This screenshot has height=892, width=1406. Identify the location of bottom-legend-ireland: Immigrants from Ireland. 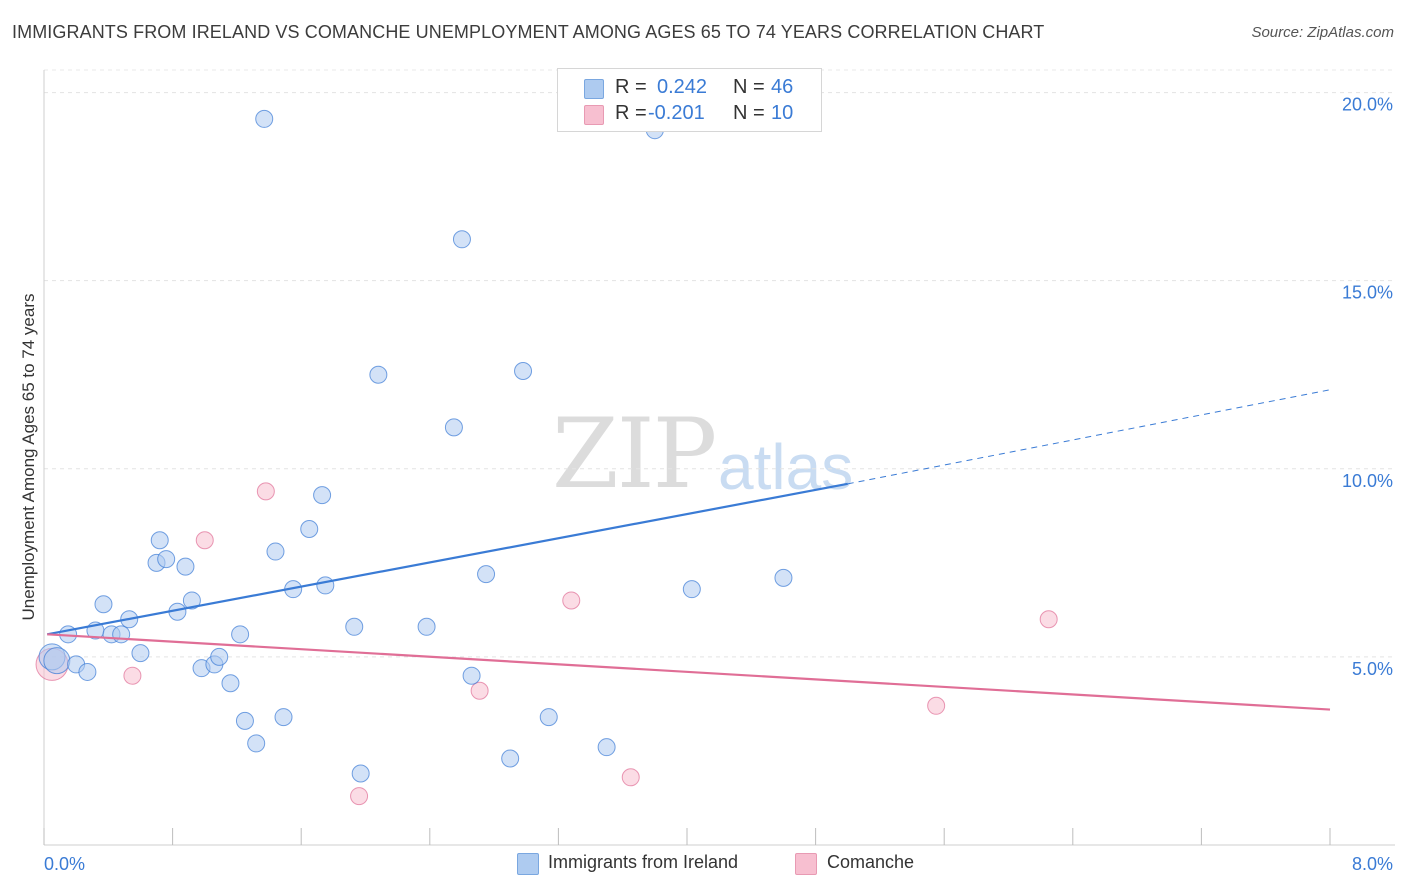
(643, 862).